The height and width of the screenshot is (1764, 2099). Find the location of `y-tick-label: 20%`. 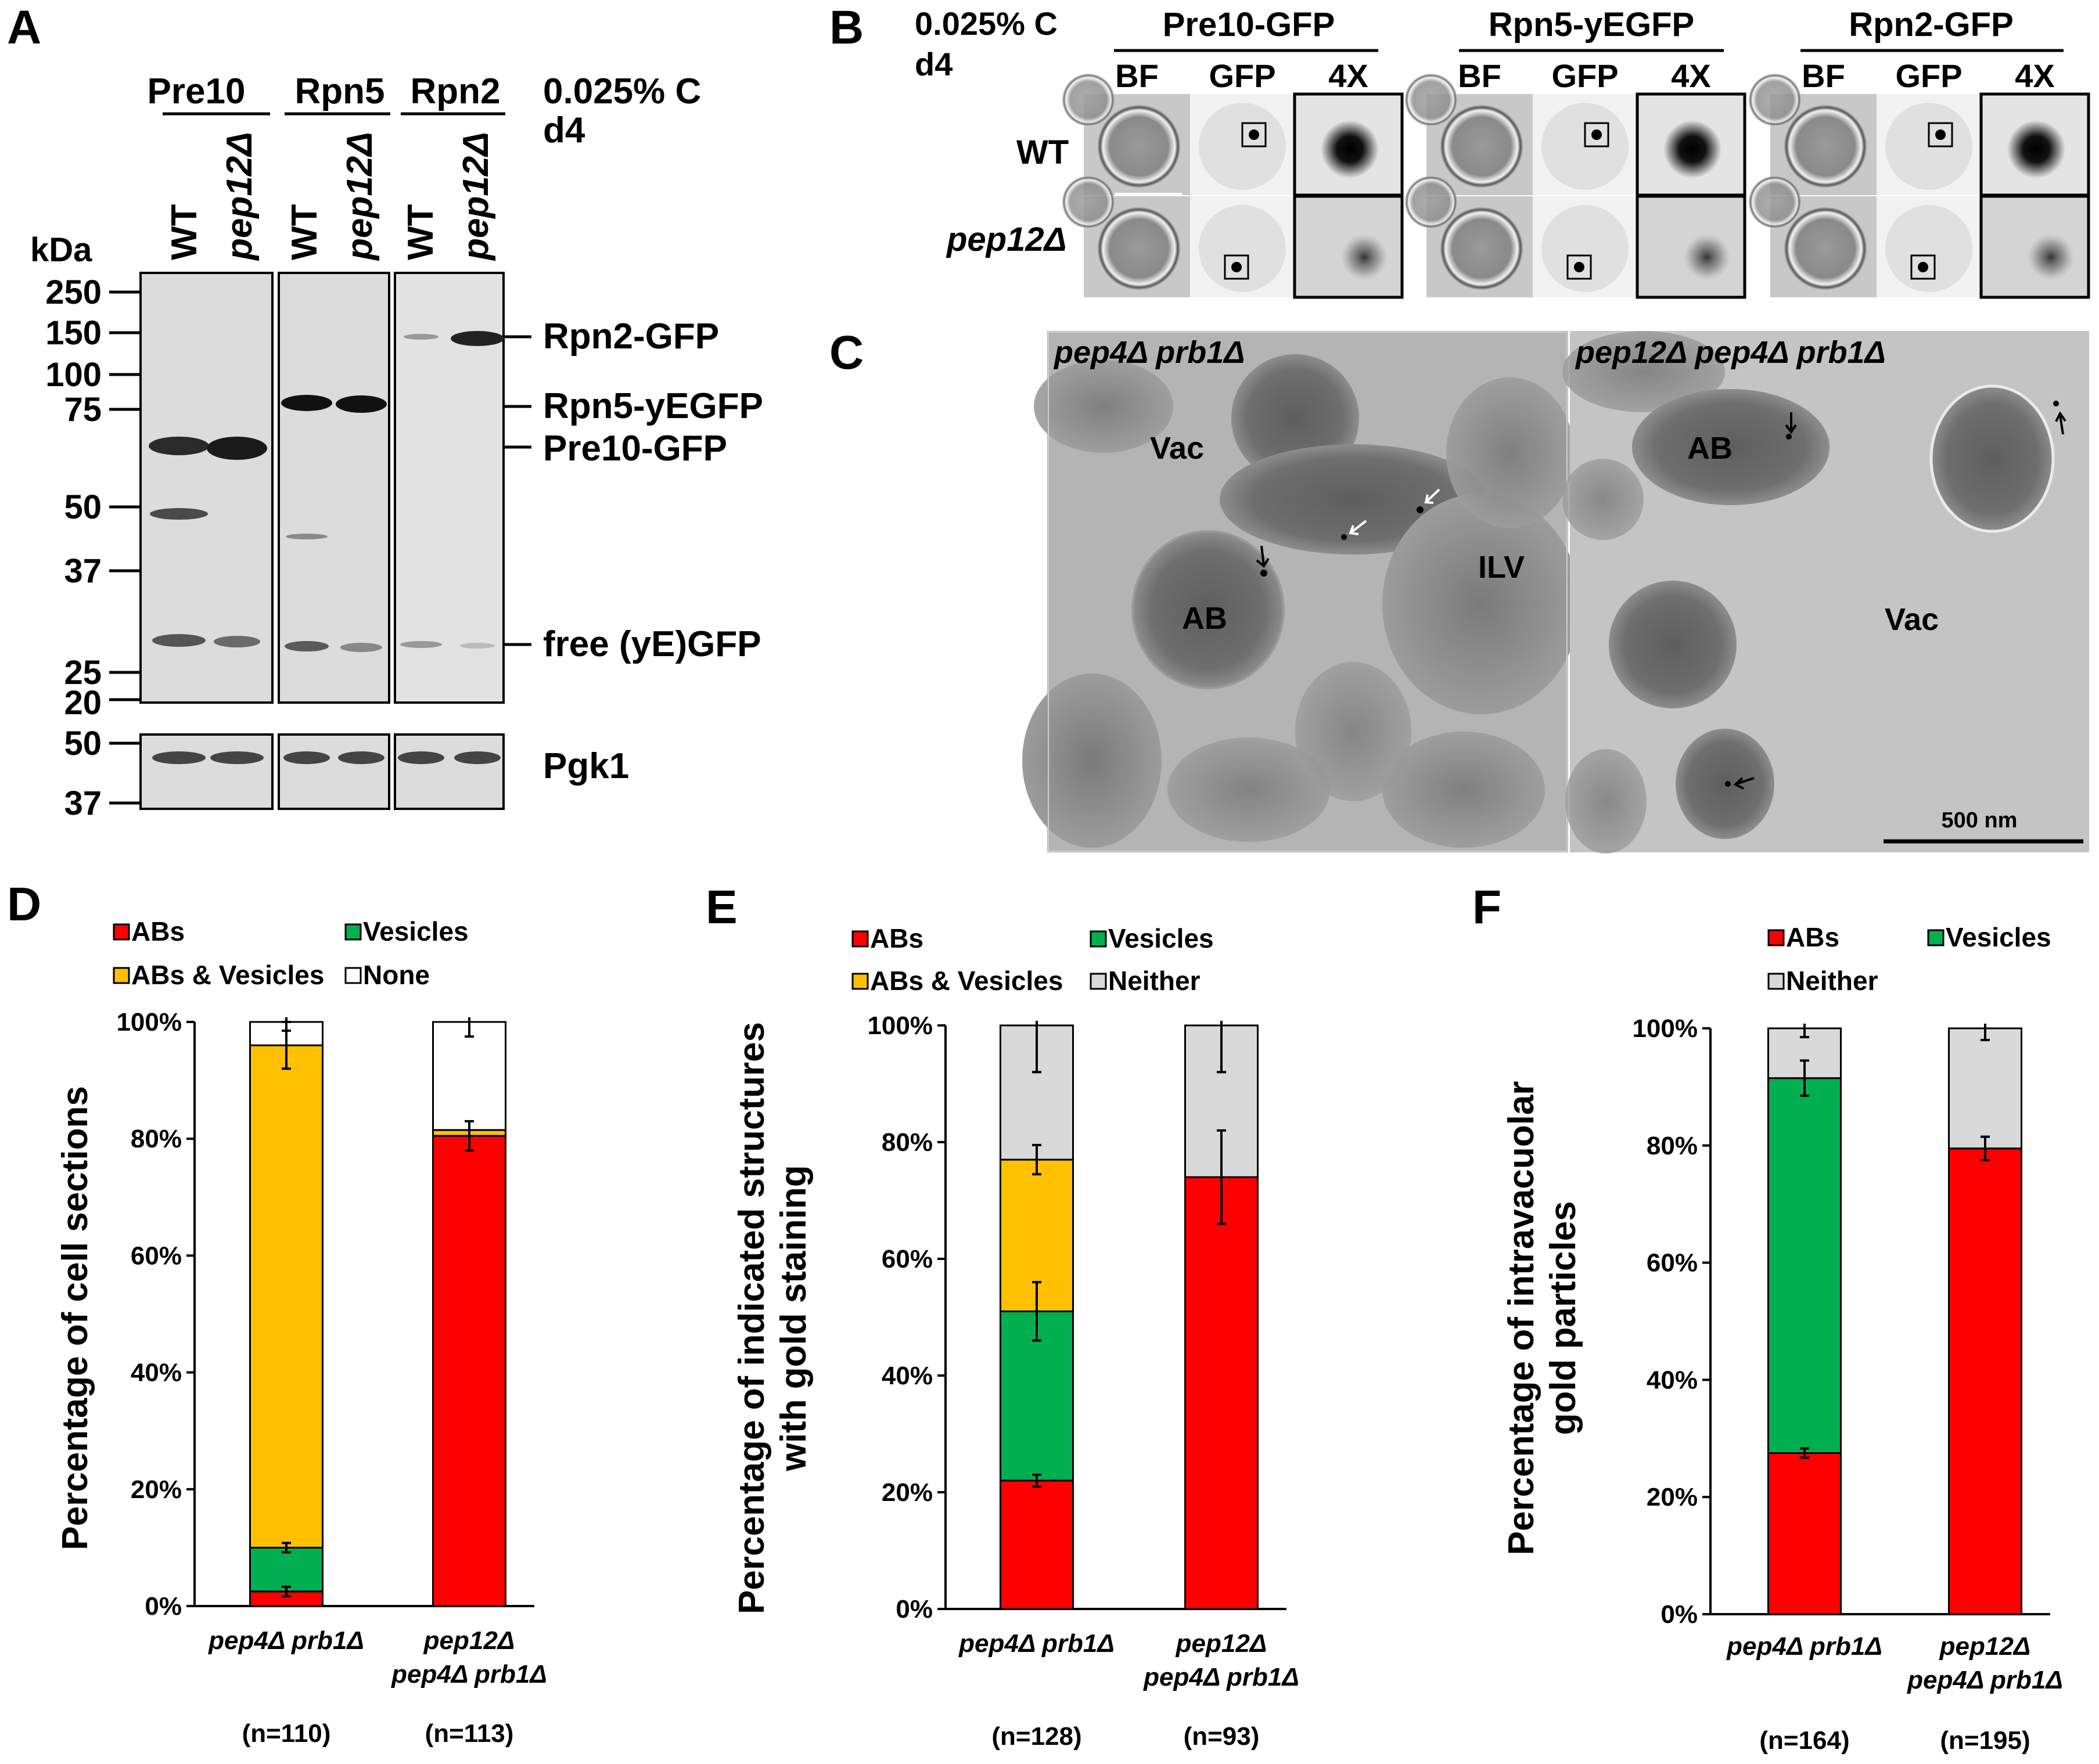

y-tick-label: 20% is located at coordinates (1672, 1497).